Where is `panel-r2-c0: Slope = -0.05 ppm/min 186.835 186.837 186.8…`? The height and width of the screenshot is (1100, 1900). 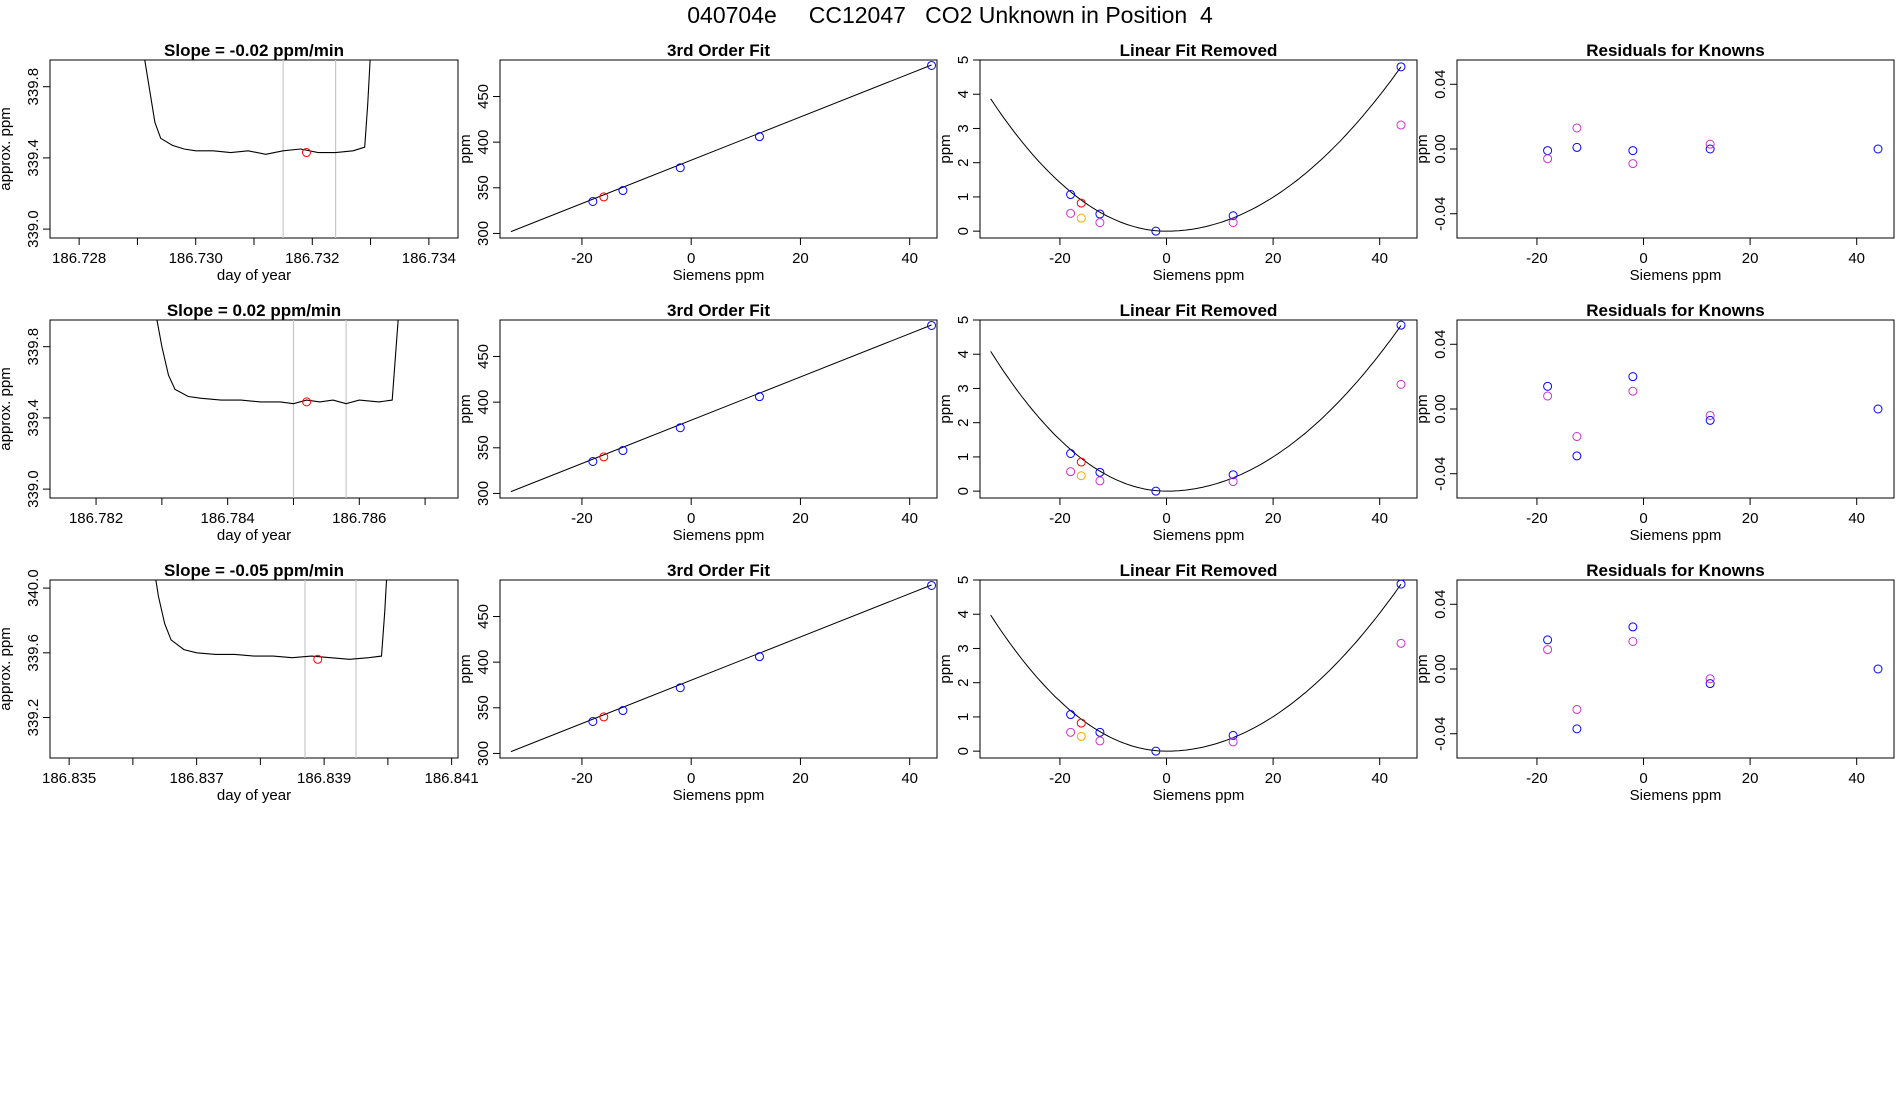 panel-r2-c0: Slope = -0.05 ppm/min 186.835 186.837 186.8… is located at coordinates (239, 682).